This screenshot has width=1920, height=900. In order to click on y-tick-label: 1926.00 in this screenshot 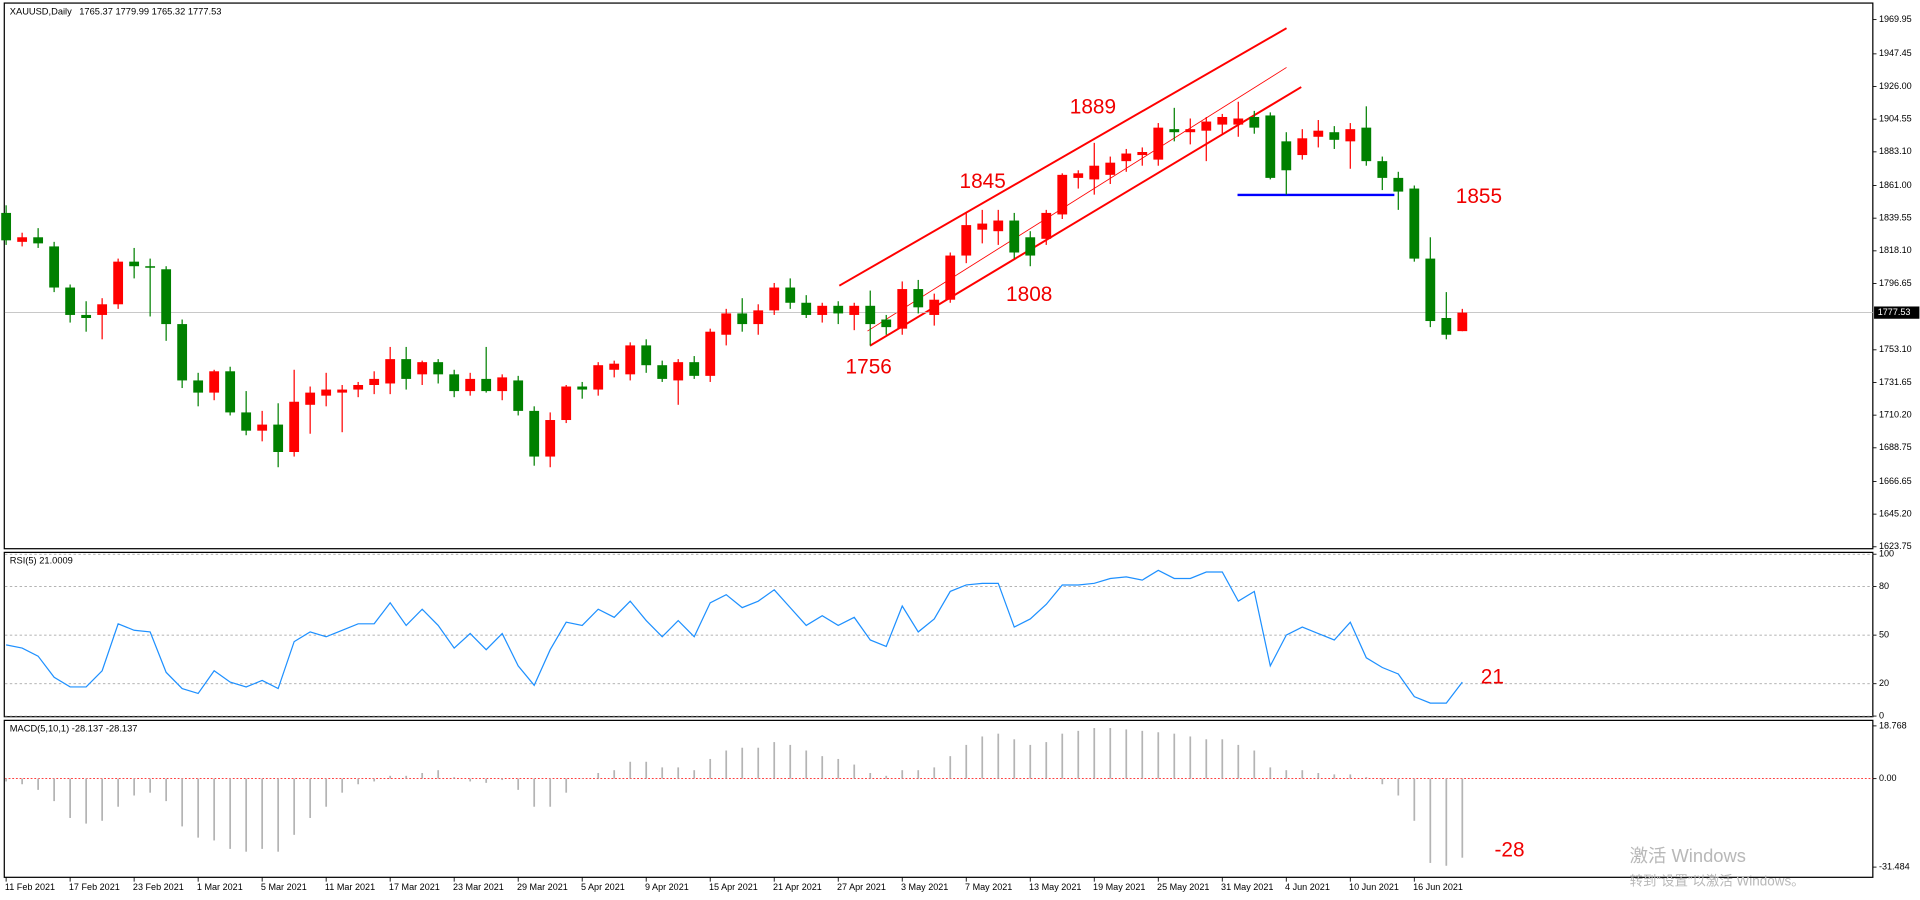, I will do `click(1895, 86)`.